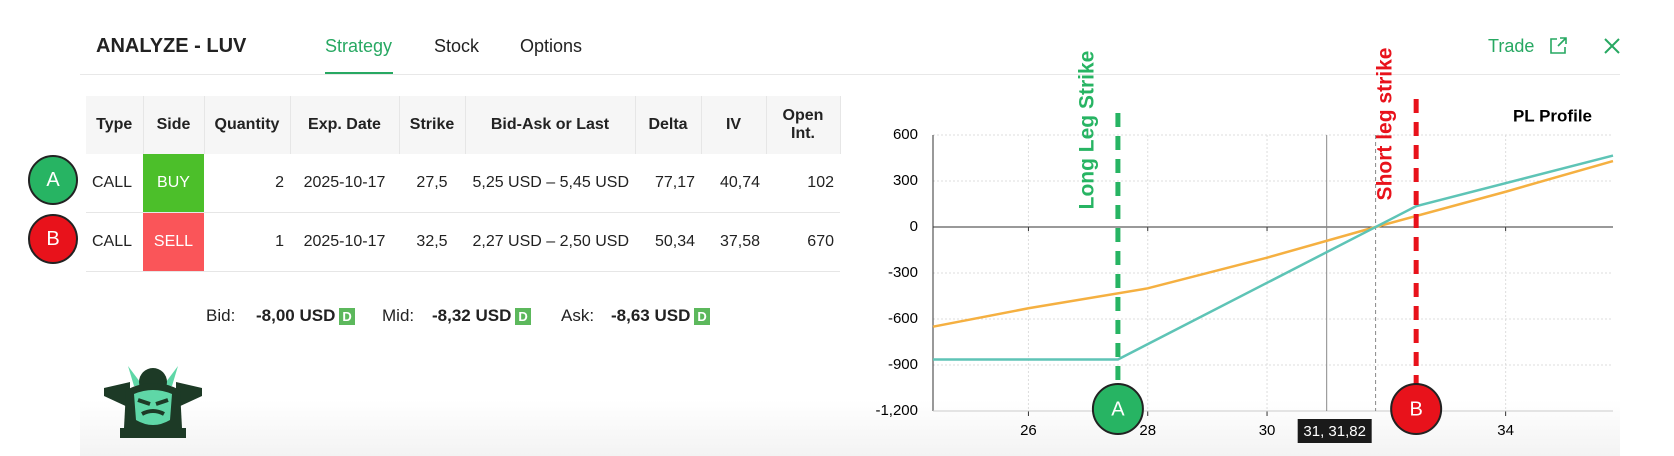  I want to click on tab: Strategy, so click(359, 46).